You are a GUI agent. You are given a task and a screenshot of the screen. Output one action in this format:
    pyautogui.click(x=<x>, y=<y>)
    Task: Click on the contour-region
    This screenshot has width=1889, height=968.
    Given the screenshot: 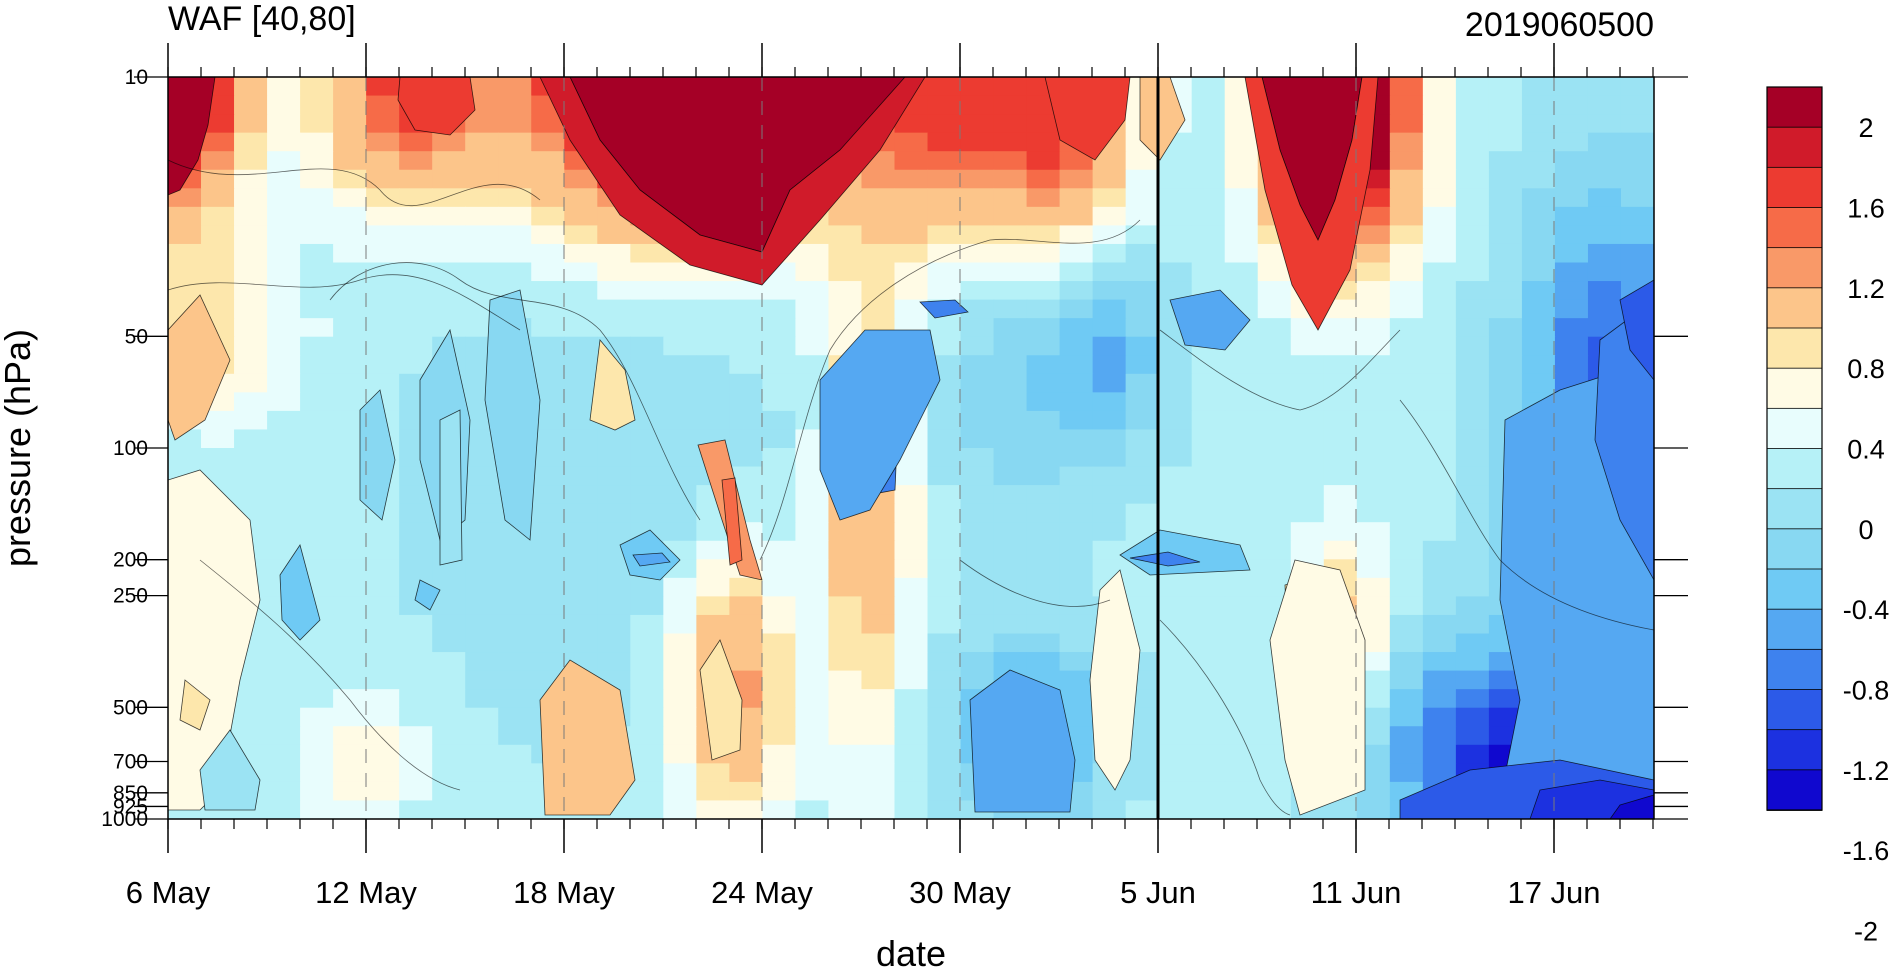 What is the action you would take?
    pyautogui.click(x=300, y=592)
    